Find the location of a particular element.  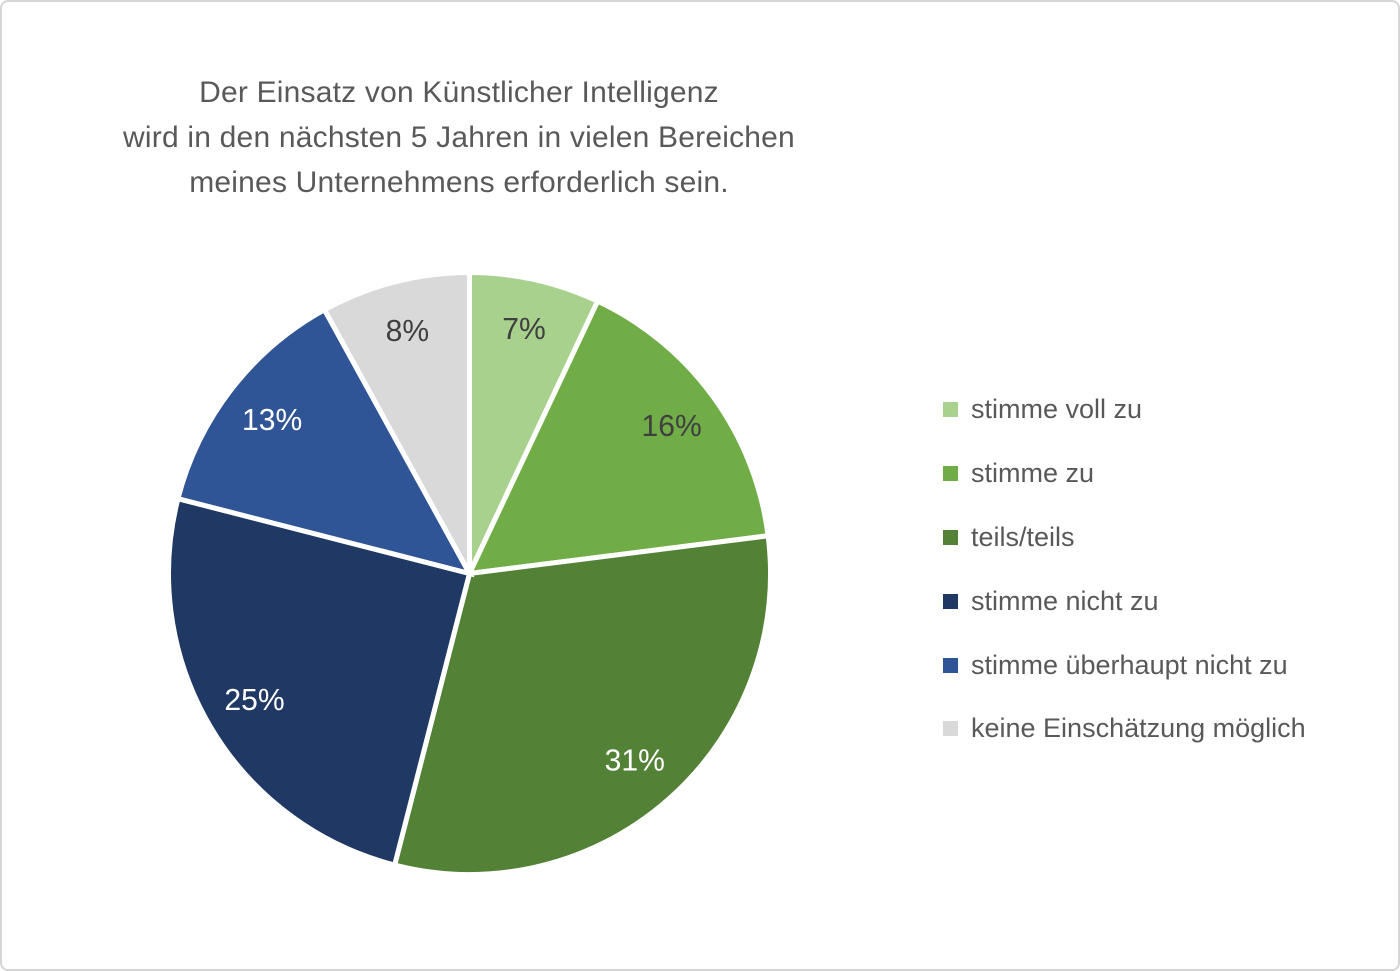

chart-title-line-3: meines Unternehmens erforderlich sein. is located at coordinates (459, 182).